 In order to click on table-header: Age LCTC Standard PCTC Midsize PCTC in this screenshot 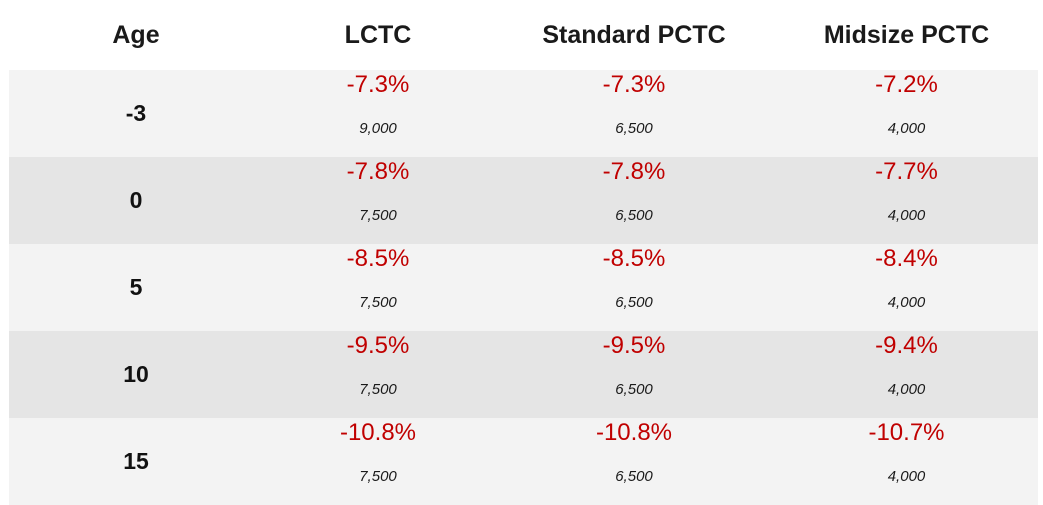, I will do `click(521, 35)`.